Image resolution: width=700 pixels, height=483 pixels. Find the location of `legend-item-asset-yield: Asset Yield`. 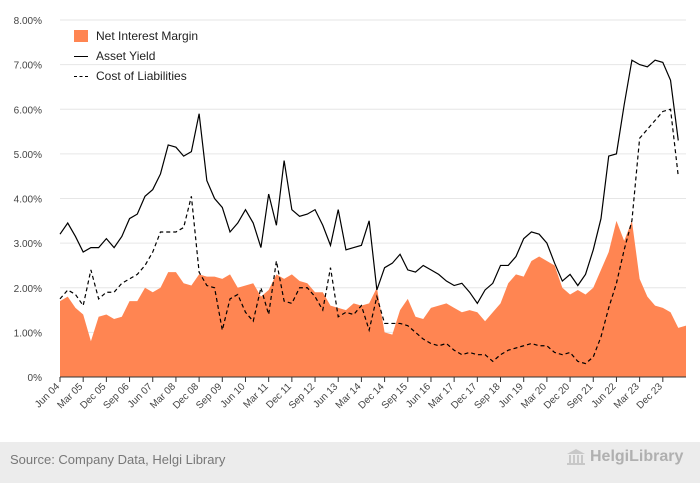

legend-item-asset-yield: Asset Yield is located at coordinates (136, 56).